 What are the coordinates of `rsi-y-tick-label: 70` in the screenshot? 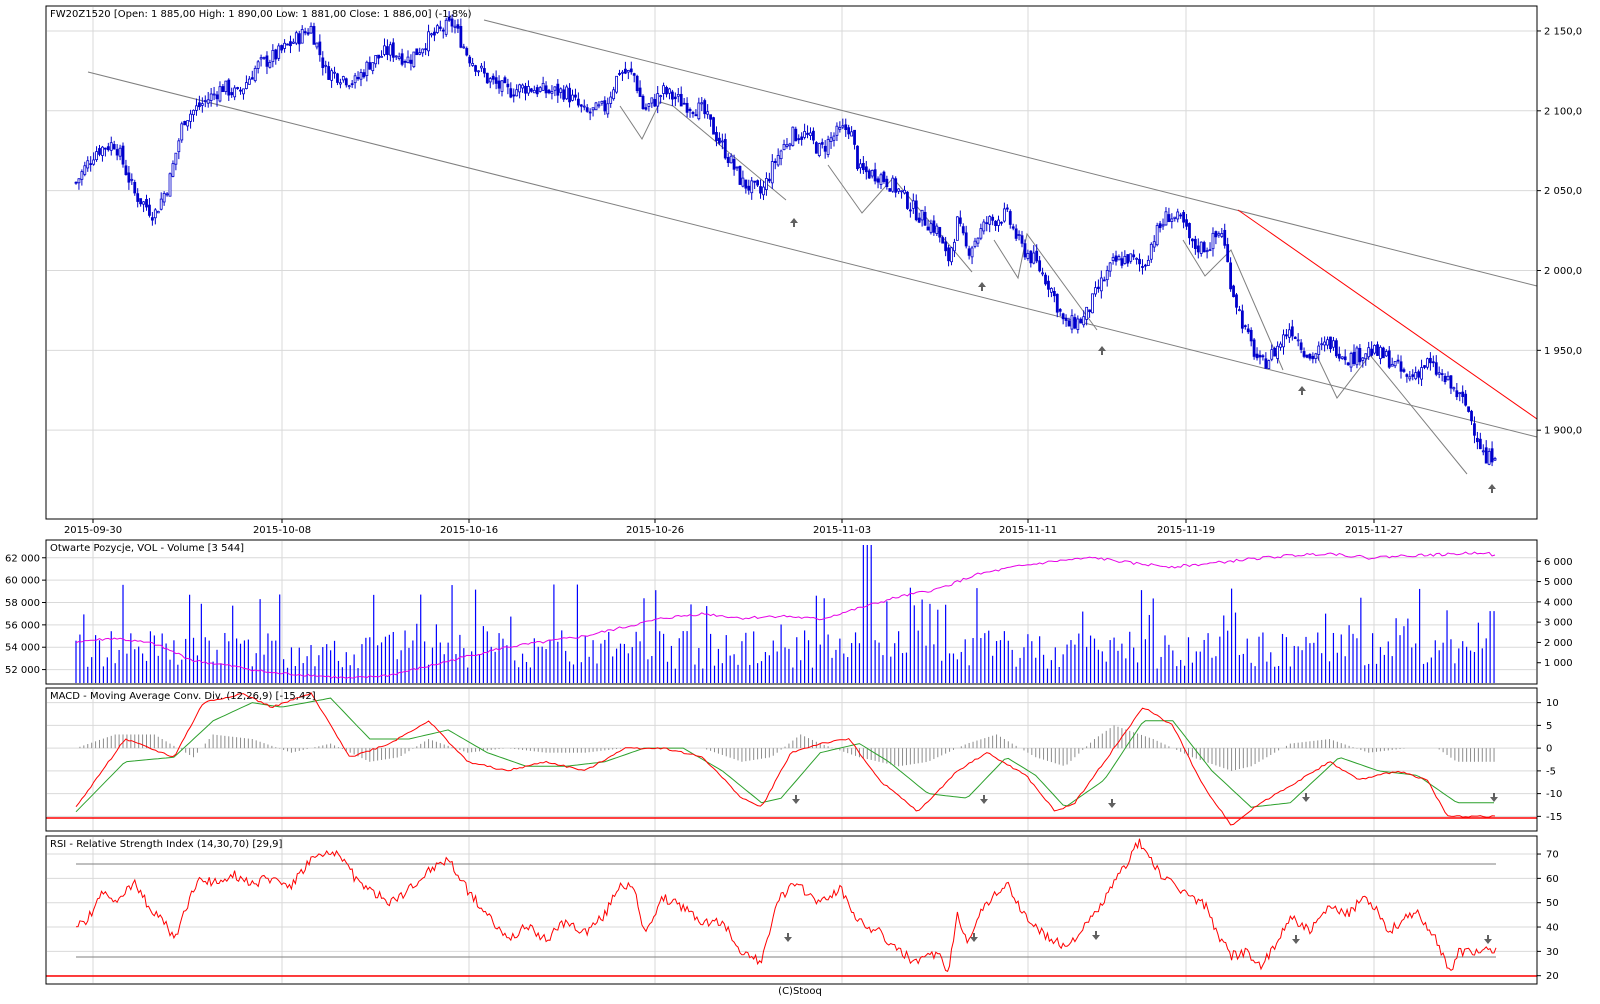 It's located at (1552, 855).